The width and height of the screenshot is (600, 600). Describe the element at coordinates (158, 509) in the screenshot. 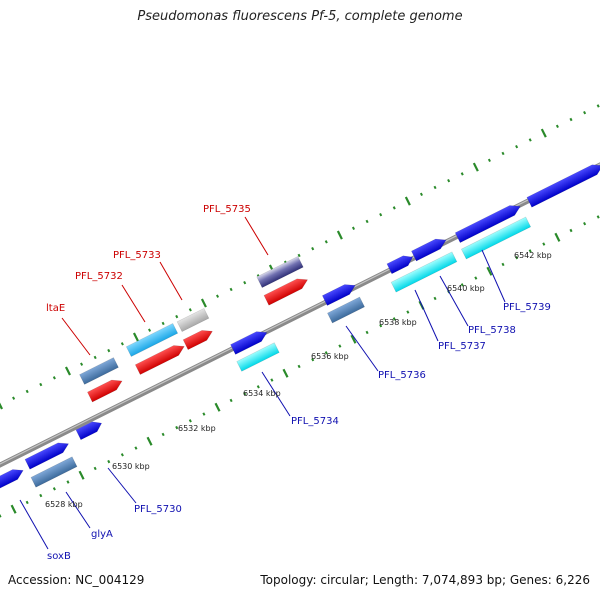

I see `gene-label-pfl-5730: PFL_5730` at that location.